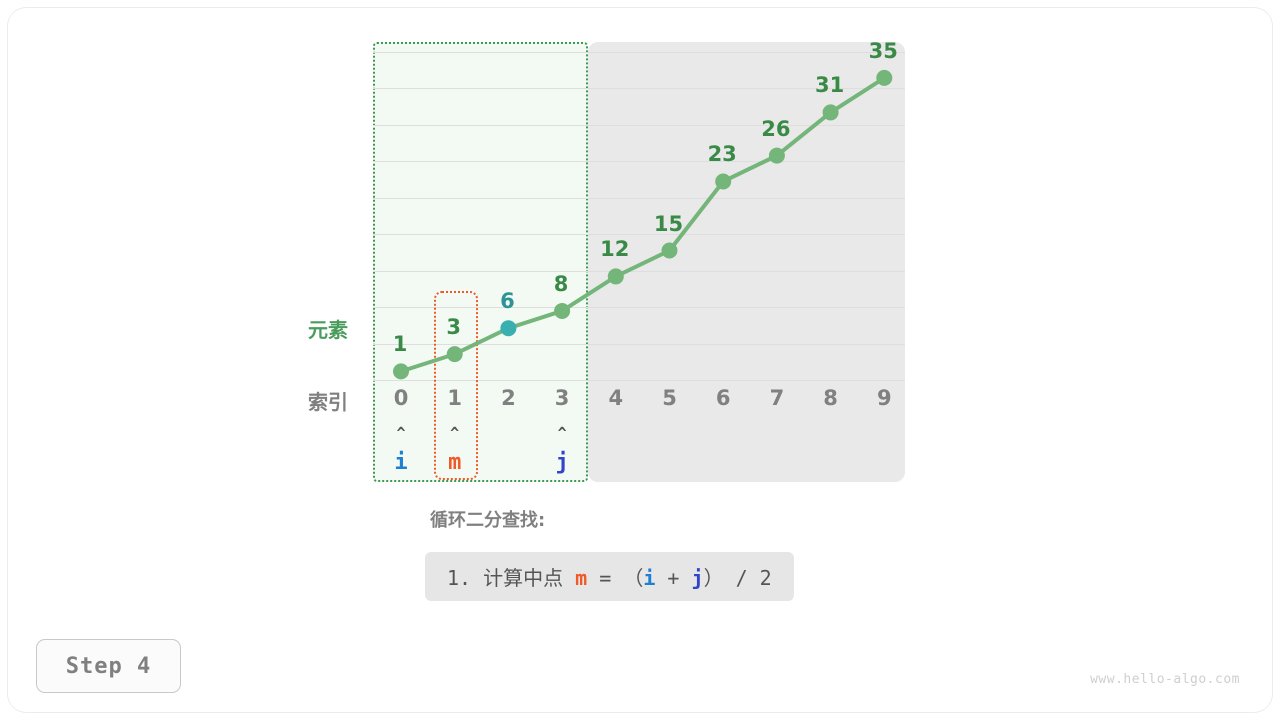  I want to click on index-label-6: 6, so click(723, 398).